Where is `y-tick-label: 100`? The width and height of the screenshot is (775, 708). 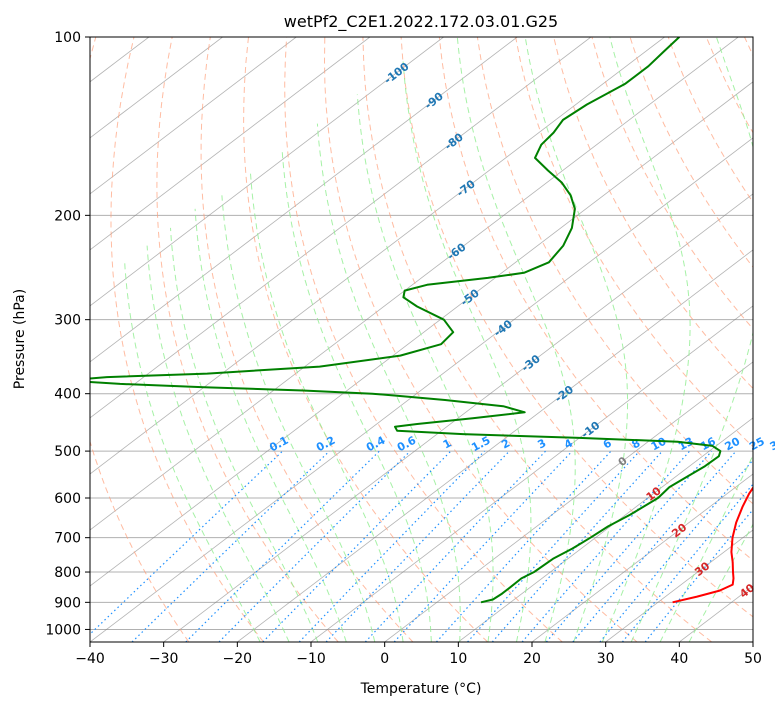
y-tick-label: 100 is located at coordinates (67, 38).